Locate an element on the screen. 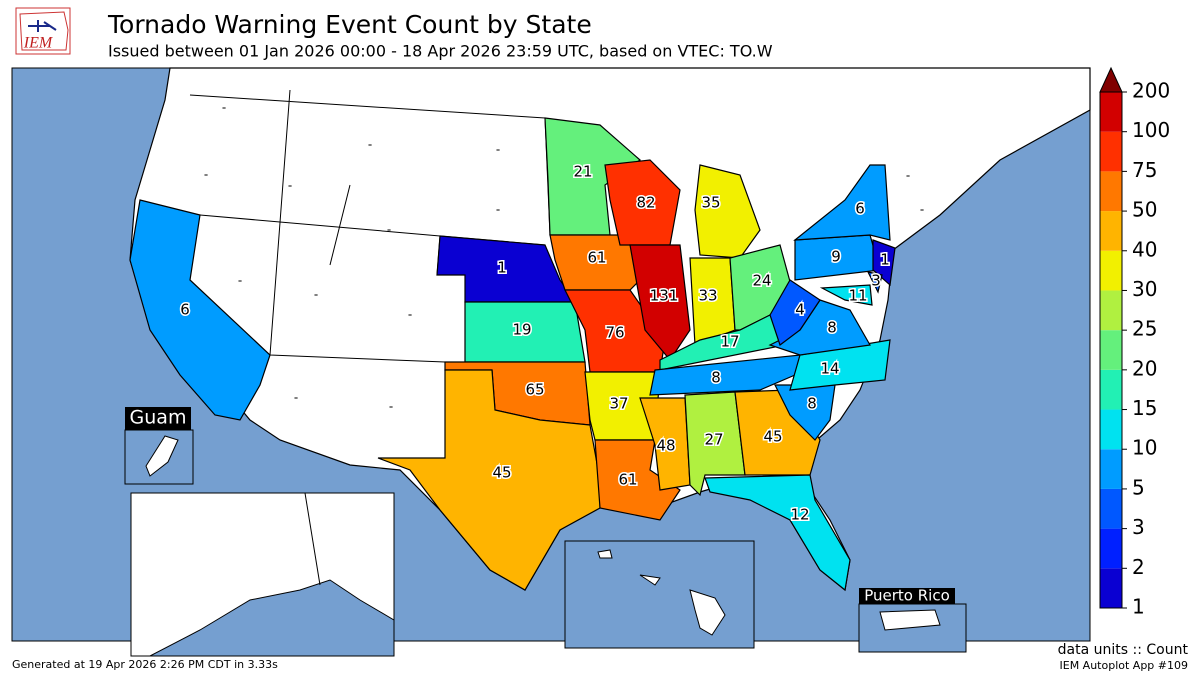 Image resolution: width=1200 pixels, height=675 pixels. state-value: 3 is located at coordinates (876, 281).